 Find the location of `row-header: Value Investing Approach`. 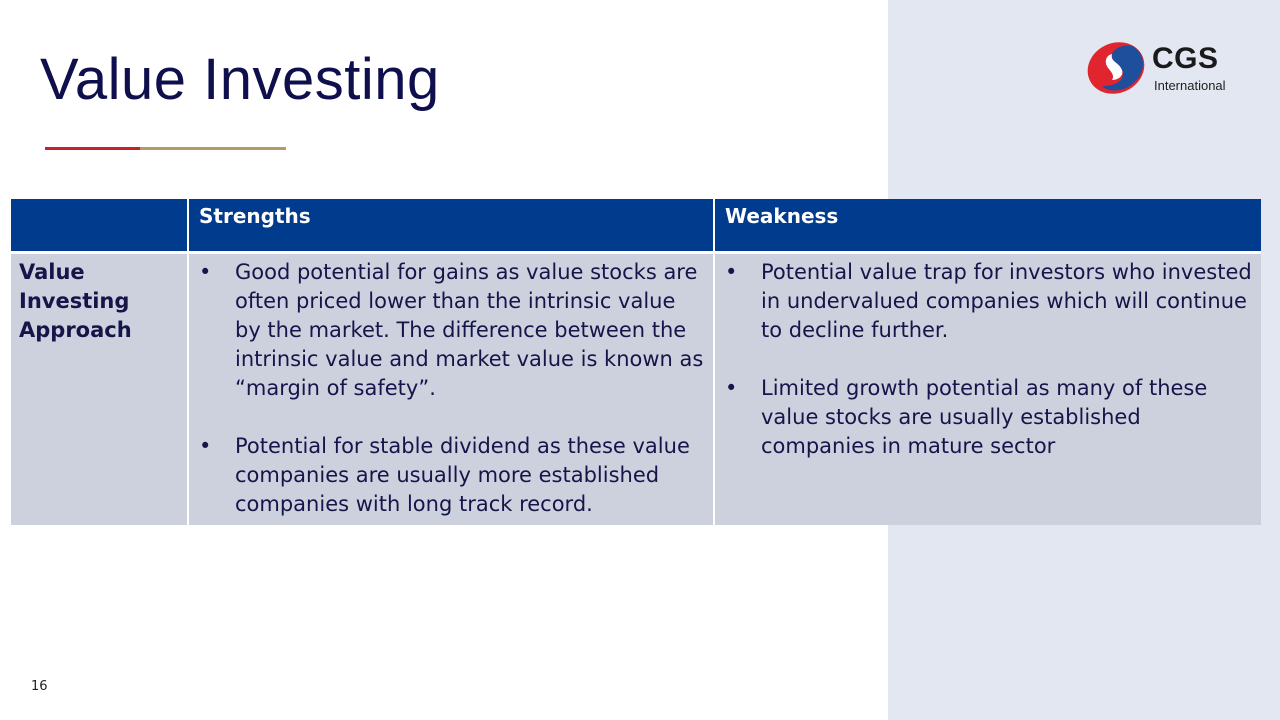

row-header: Value Investing Approach is located at coordinates (100, 388).